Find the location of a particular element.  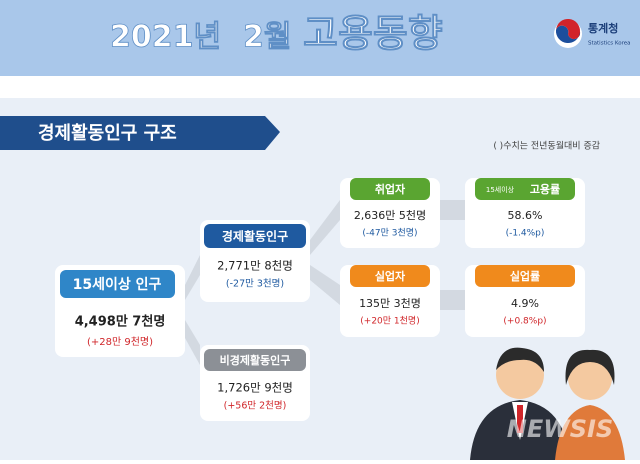

watermark: NEWSIS is located at coordinates (560, 429).